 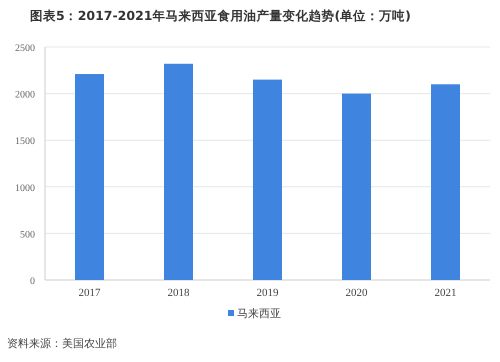 I want to click on x-tick-label: 2020, so click(x=357, y=293).